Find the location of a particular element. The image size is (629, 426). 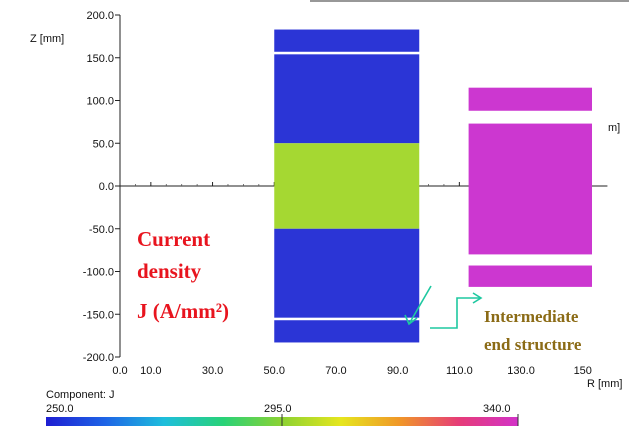

current-label-line1: Current is located at coordinates (173, 239).